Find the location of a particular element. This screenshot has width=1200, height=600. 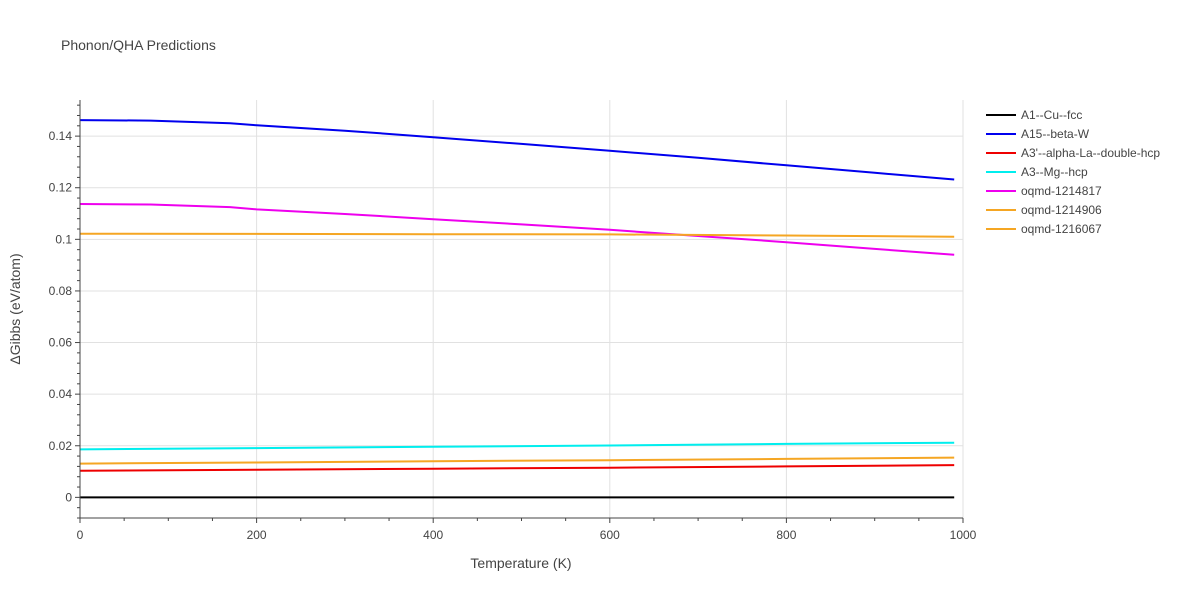

x-tick-label: 0 is located at coordinates (80, 535).